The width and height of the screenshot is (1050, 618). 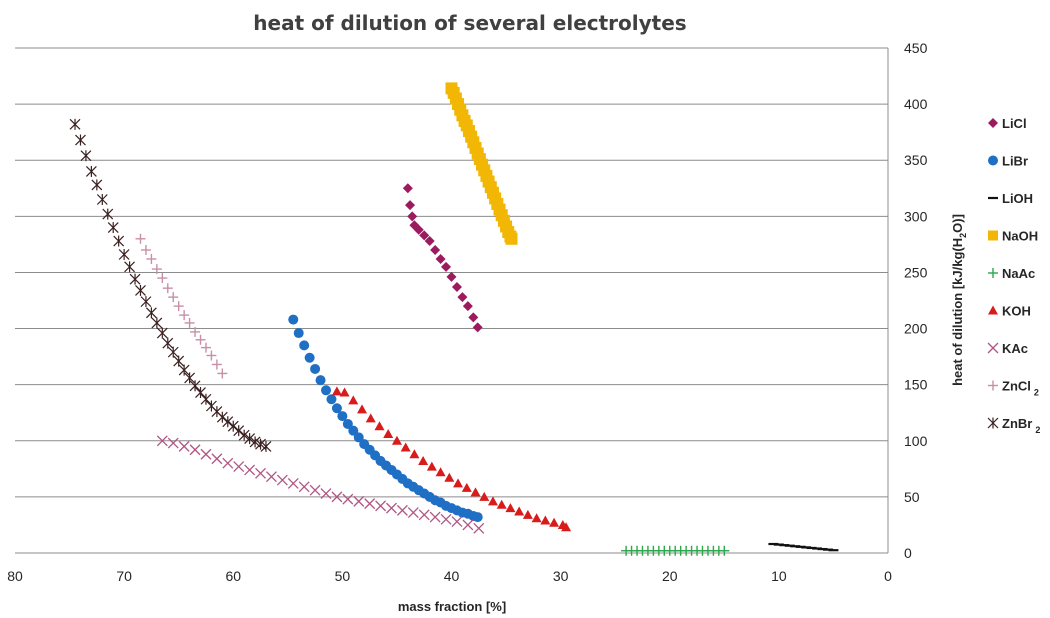 What do you see at coordinates (912, 497) in the screenshot?
I see `y-tick-label: 50` at bounding box center [912, 497].